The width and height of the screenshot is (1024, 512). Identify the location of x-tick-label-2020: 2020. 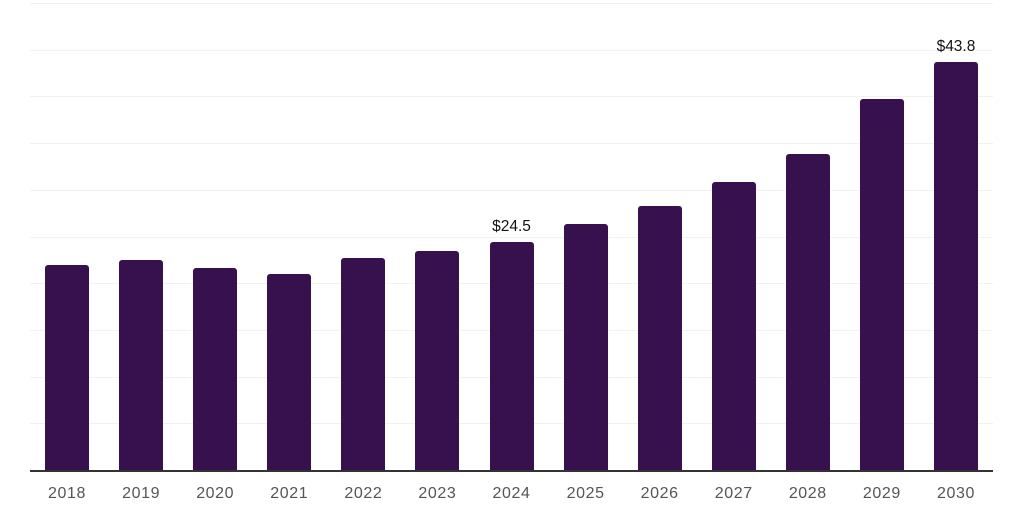
(215, 493).